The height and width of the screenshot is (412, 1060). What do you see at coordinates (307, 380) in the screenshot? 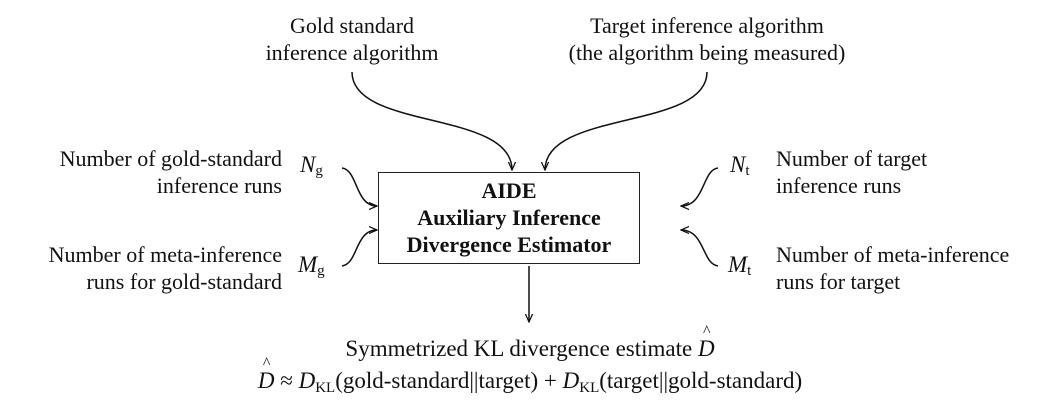
I see `formula-dkl1-d: D` at bounding box center [307, 380].